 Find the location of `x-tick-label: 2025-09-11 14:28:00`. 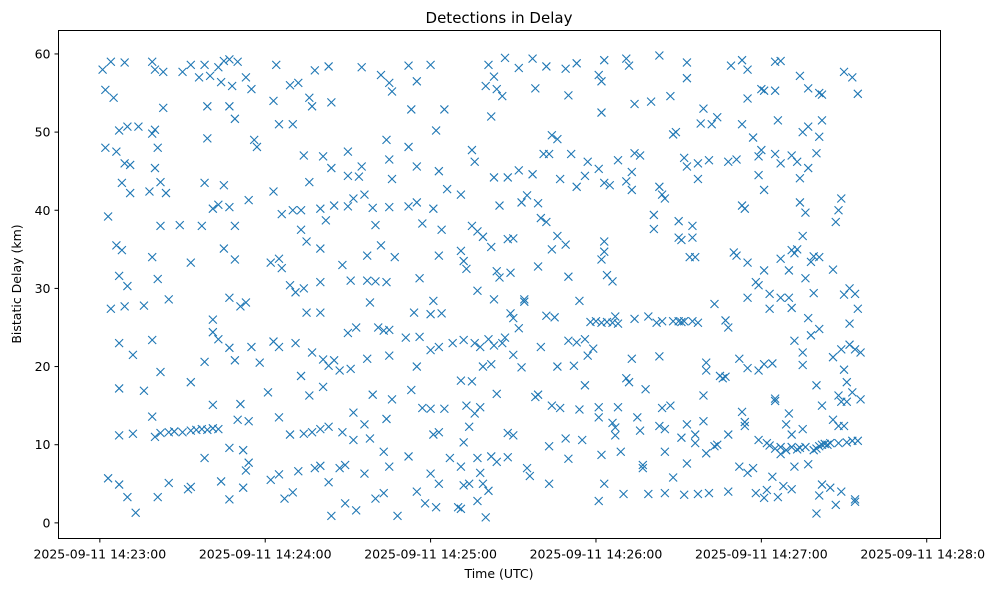

x-tick-label: 2025-09-11 14:28:00 is located at coordinates (922, 554).